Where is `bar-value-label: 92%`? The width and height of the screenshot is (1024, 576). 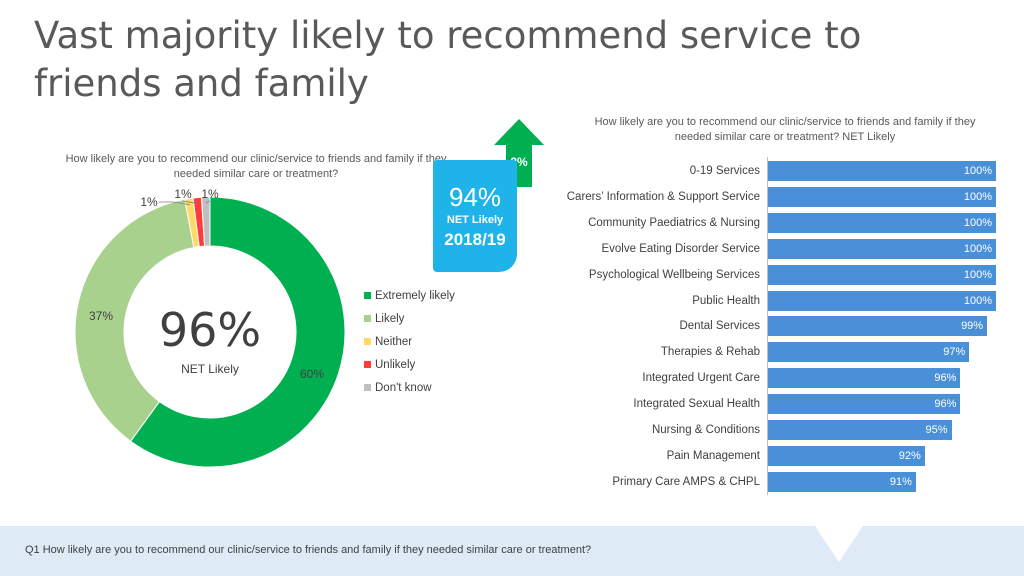 bar-value-label: 92% is located at coordinates (909, 455).